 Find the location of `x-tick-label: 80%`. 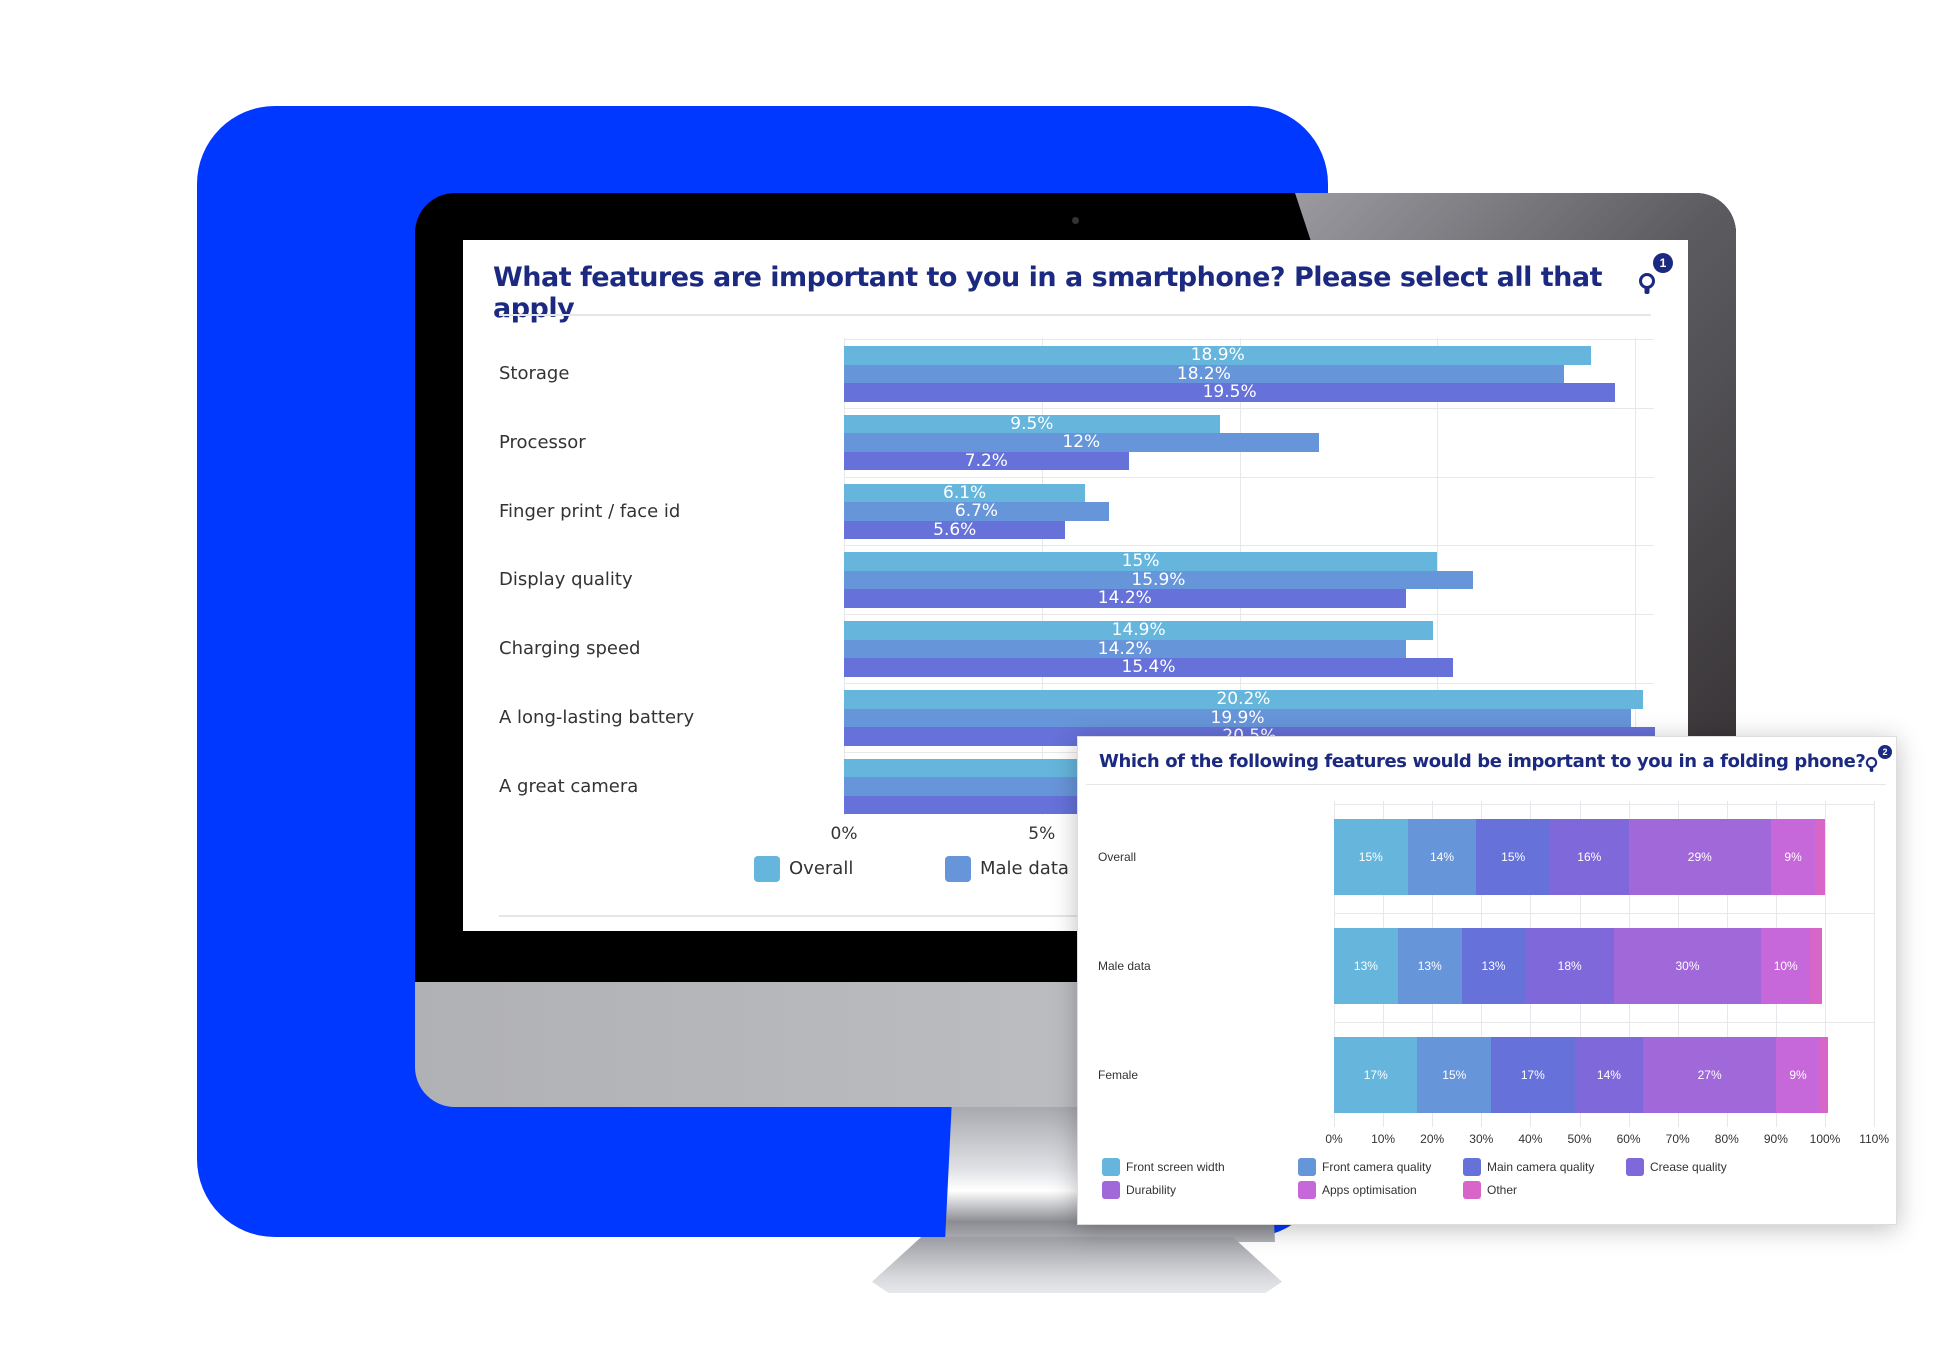

x-tick-label: 80% is located at coordinates (1726, 1139).